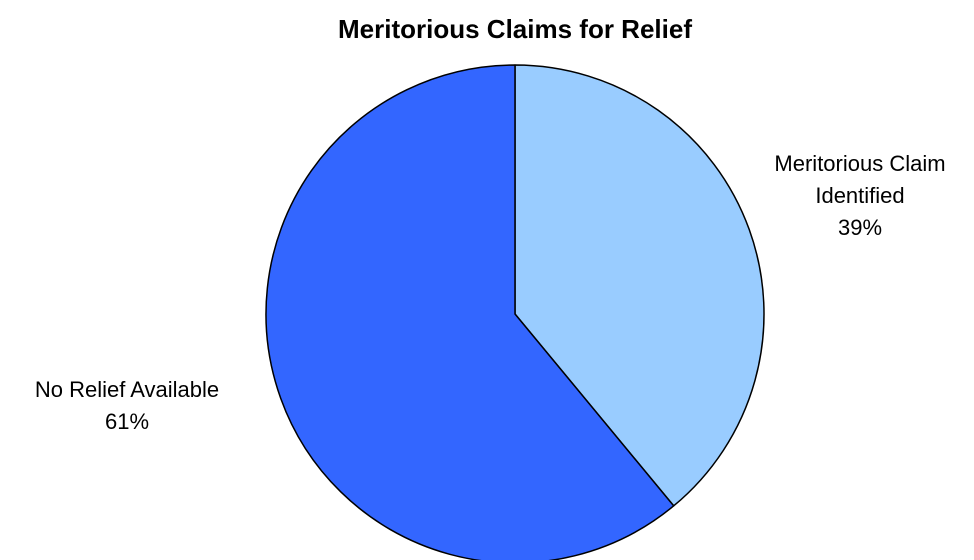 This screenshot has height=560, width=974. I want to click on slice-percent-label: 39%, so click(860, 227).